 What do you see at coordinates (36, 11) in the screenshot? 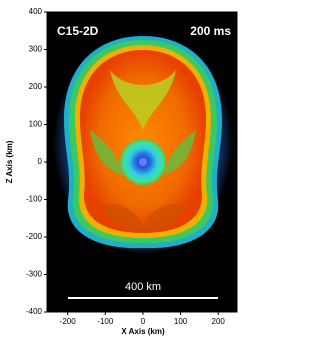
I see `y-tick-label: 400` at bounding box center [36, 11].